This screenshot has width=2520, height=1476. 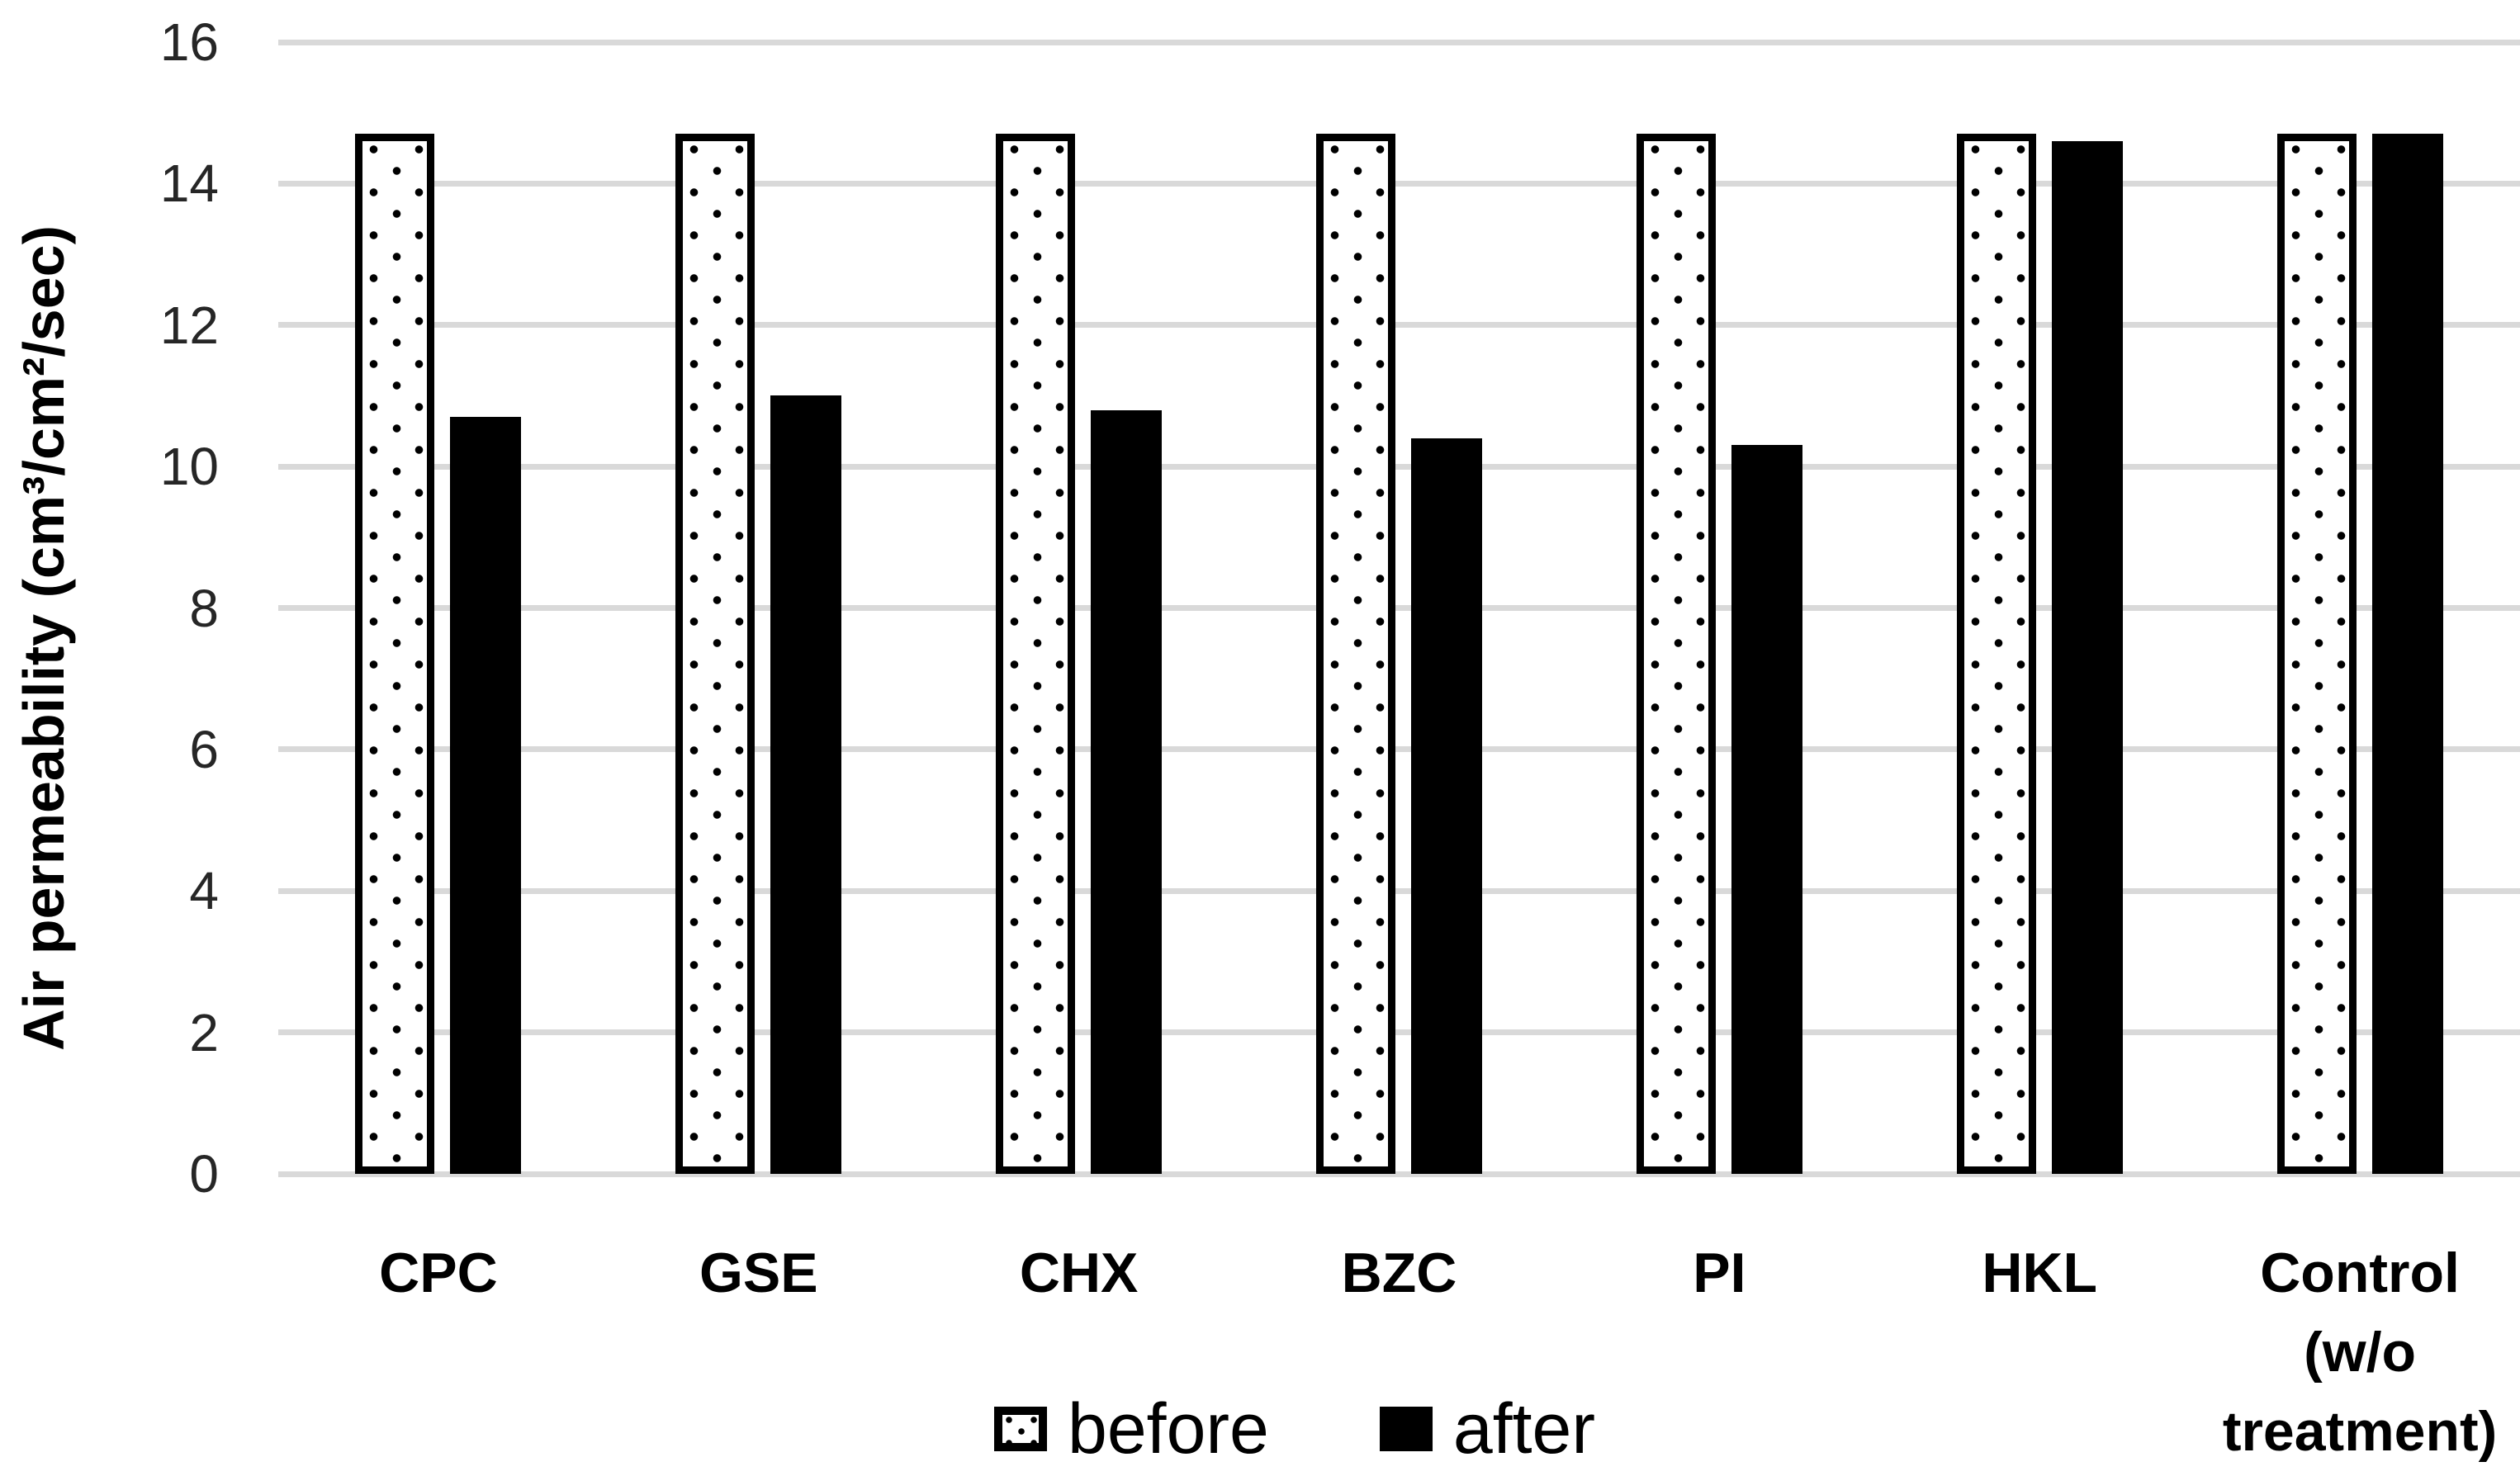 I want to click on category-label-line: Control, so click(x=2360, y=1273).